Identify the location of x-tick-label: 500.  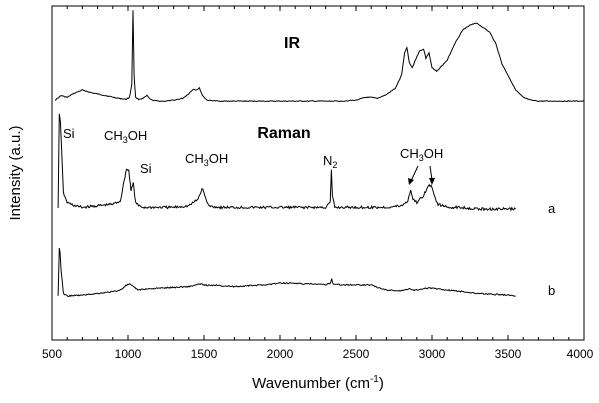
(52, 354).